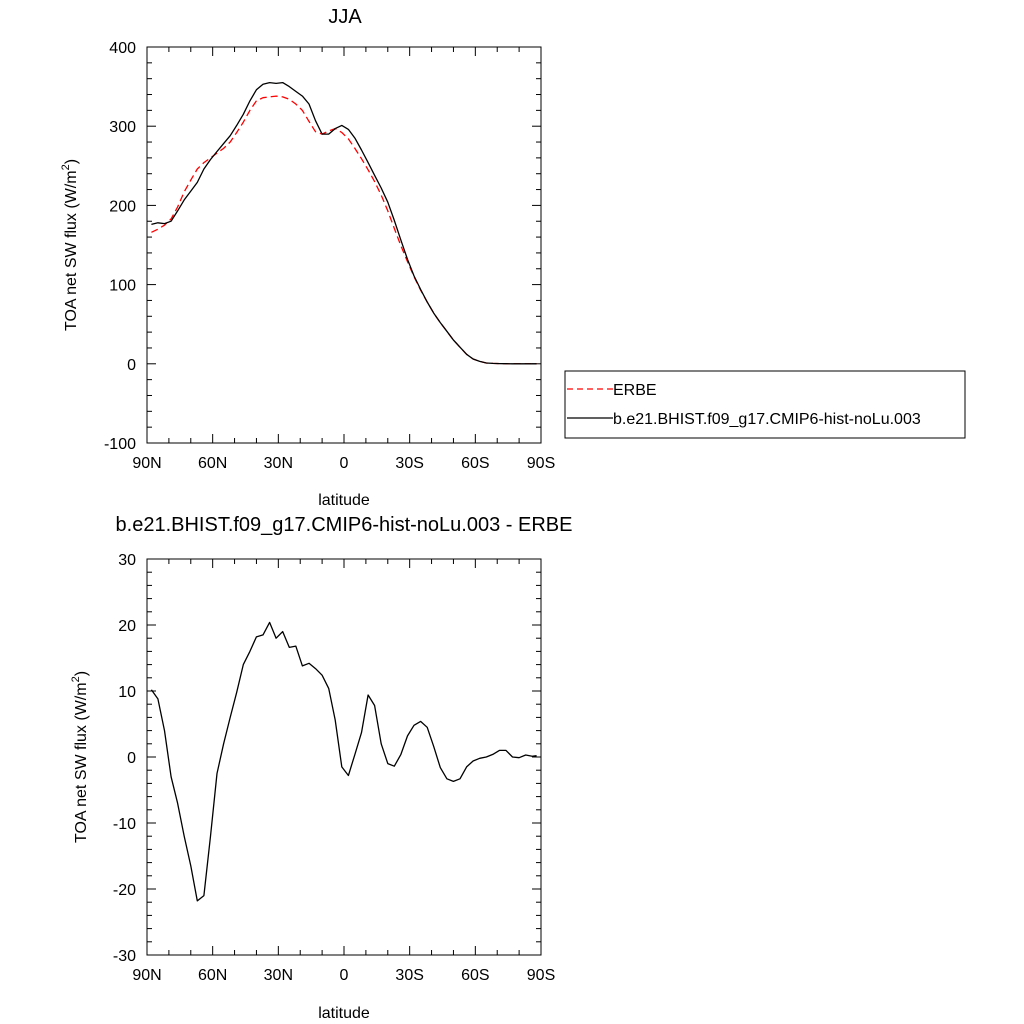  What do you see at coordinates (76, 679) in the screenshot?
I see `bottom-y-label-sup: 2` at bounding box center [76, 679].